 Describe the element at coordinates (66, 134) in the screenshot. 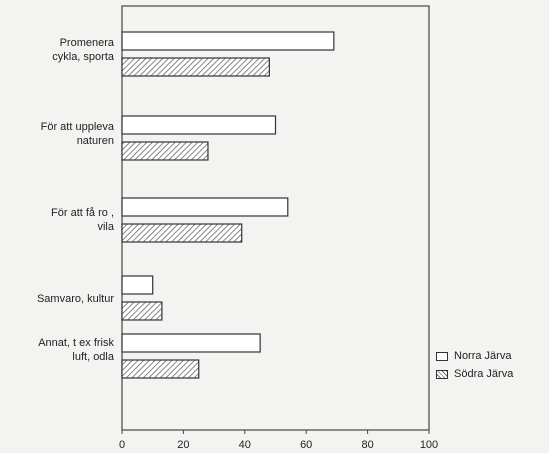

I see `category-label: För att uppleva naturen` at that location.